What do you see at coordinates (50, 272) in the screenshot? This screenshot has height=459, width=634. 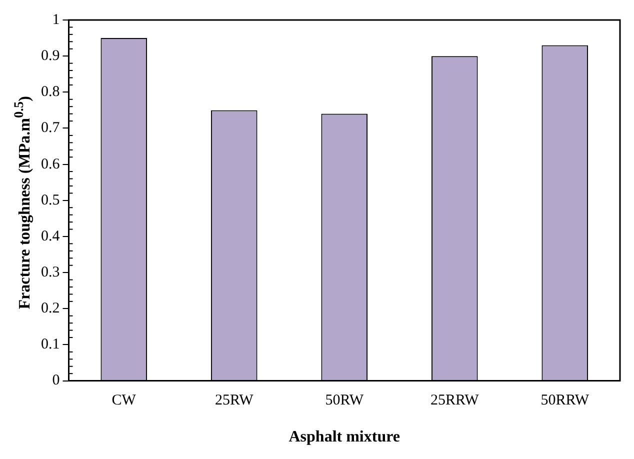 I see `y-tick-label: 0.3` at bounding box center [50, 272].